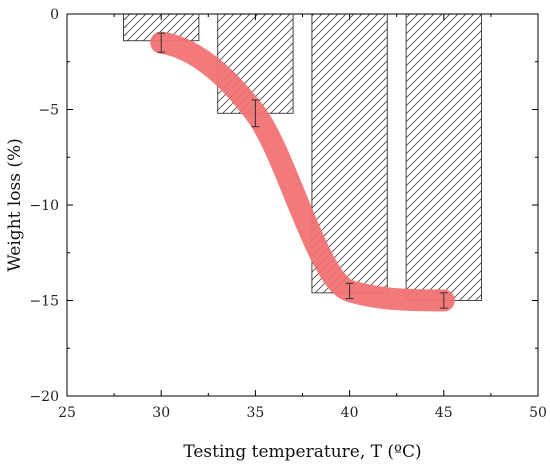 This screenshot has width=550, height=470. I want to click on x-tick-label: 50, so click(538, 413).